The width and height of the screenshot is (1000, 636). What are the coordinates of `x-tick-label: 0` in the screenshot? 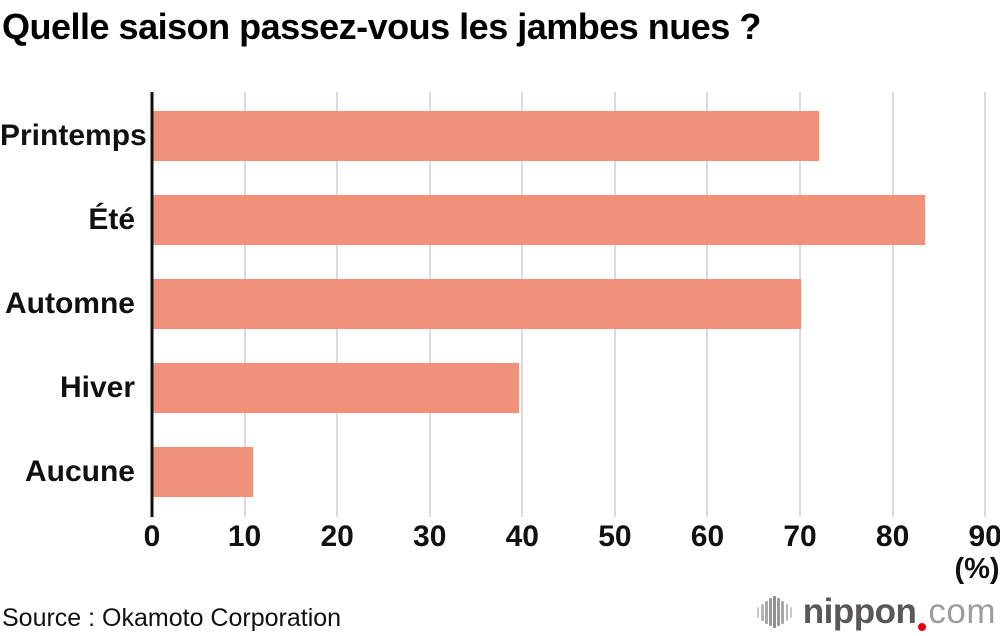 It's located at (152, 536).